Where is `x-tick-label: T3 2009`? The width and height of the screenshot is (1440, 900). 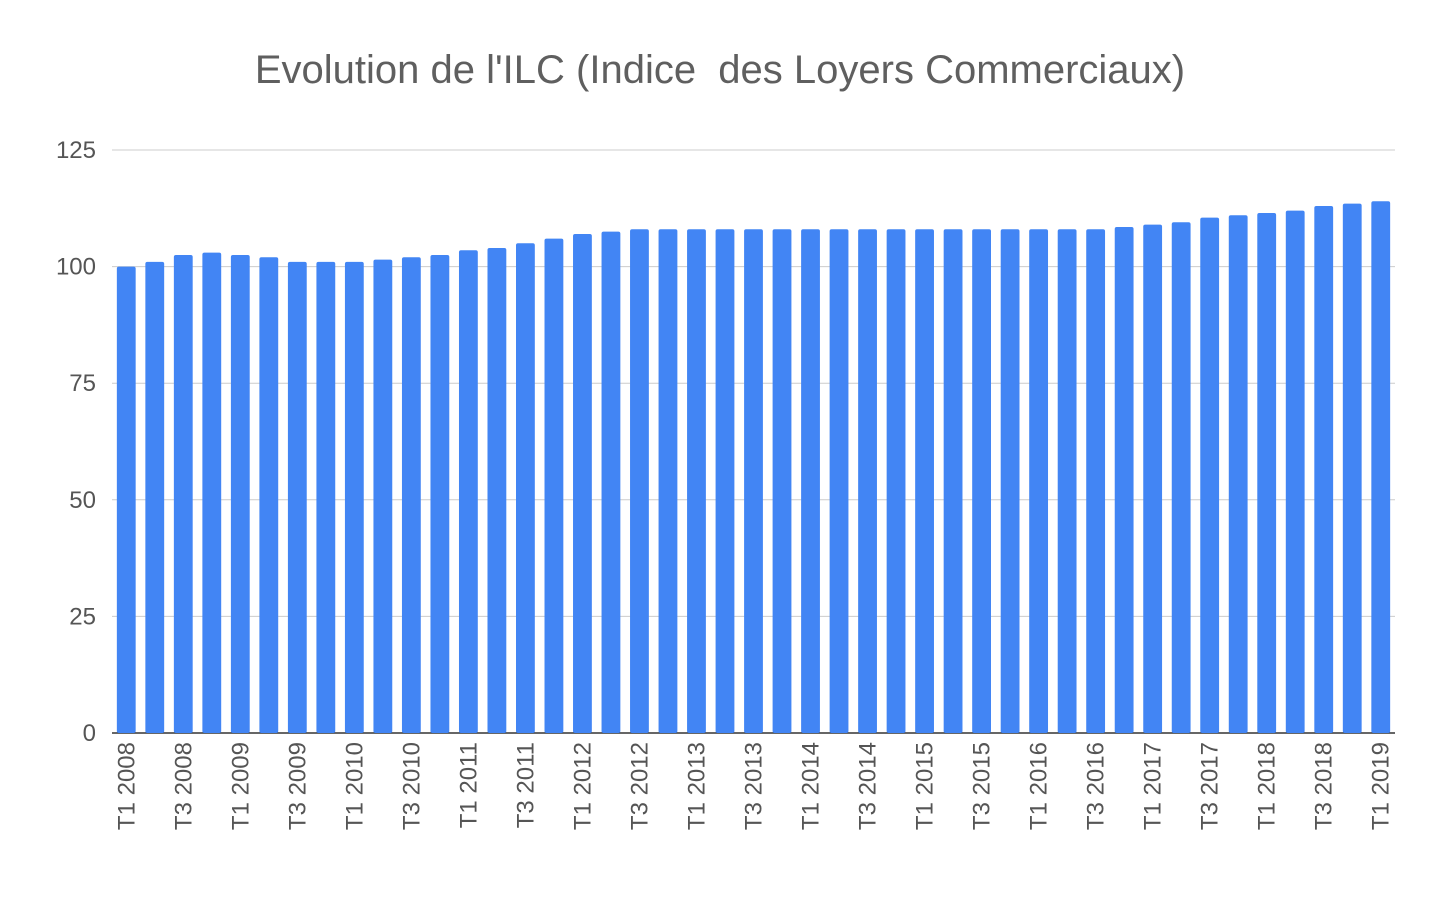
x-tick-label: T3 2009 is located at coordinates (297, 786).